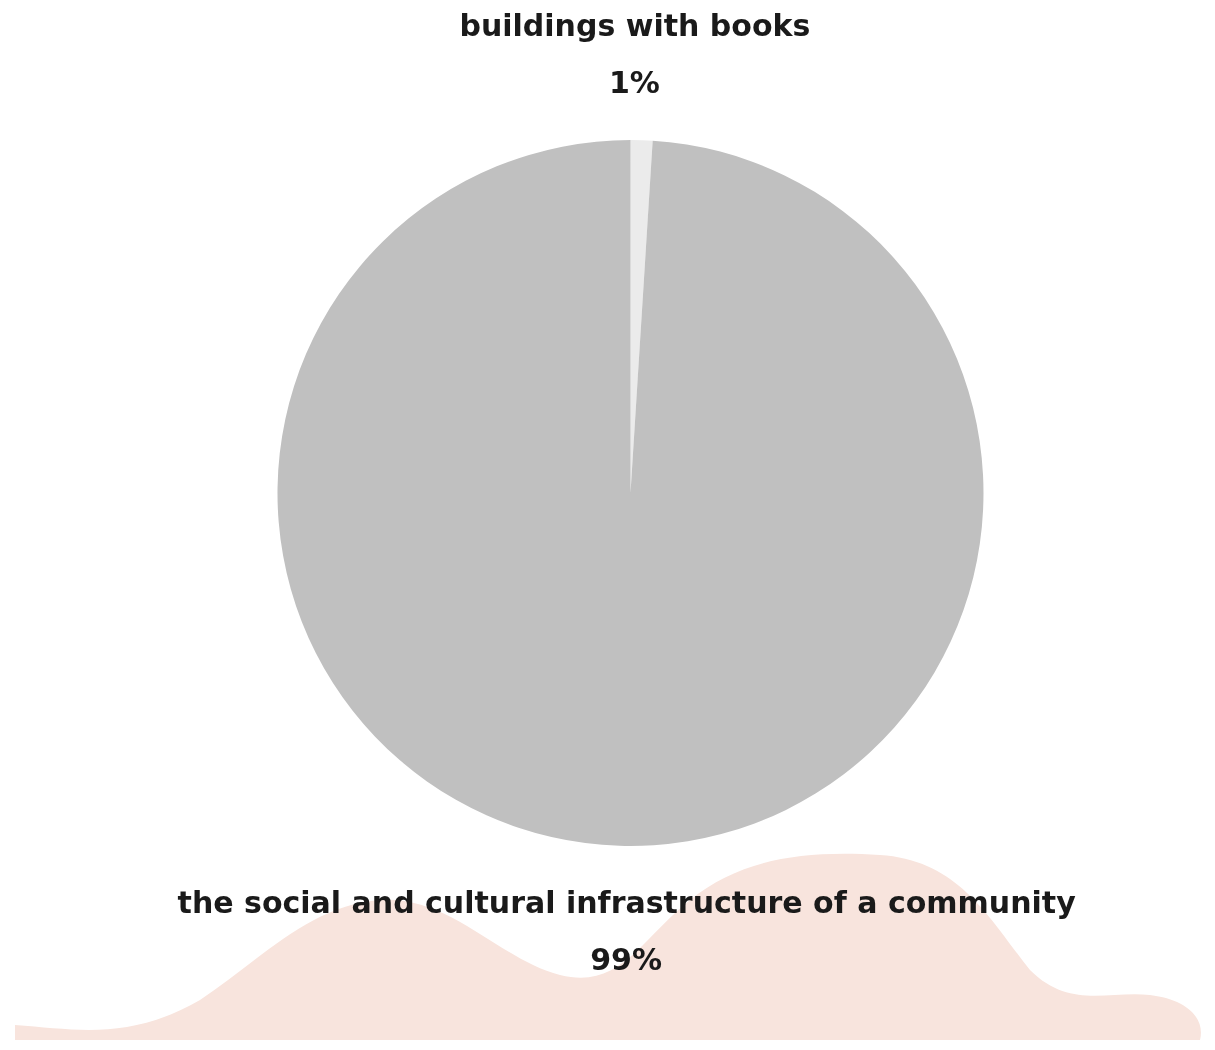  Describe the element at coordinates (626, 959) in the screenshot. I see `data-label: 99%` at that location.